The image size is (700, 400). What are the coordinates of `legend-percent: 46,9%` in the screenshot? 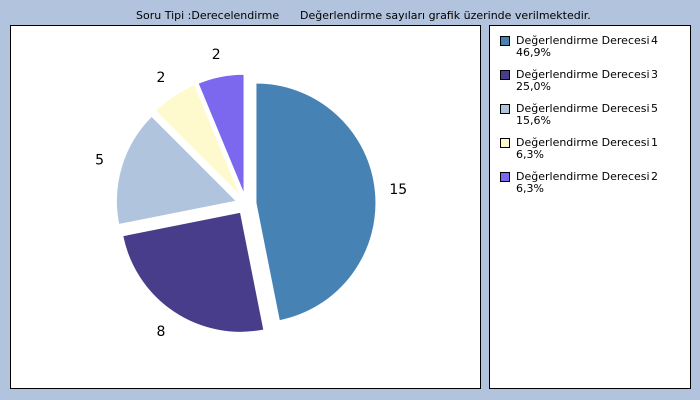 It's located at (533, 52).